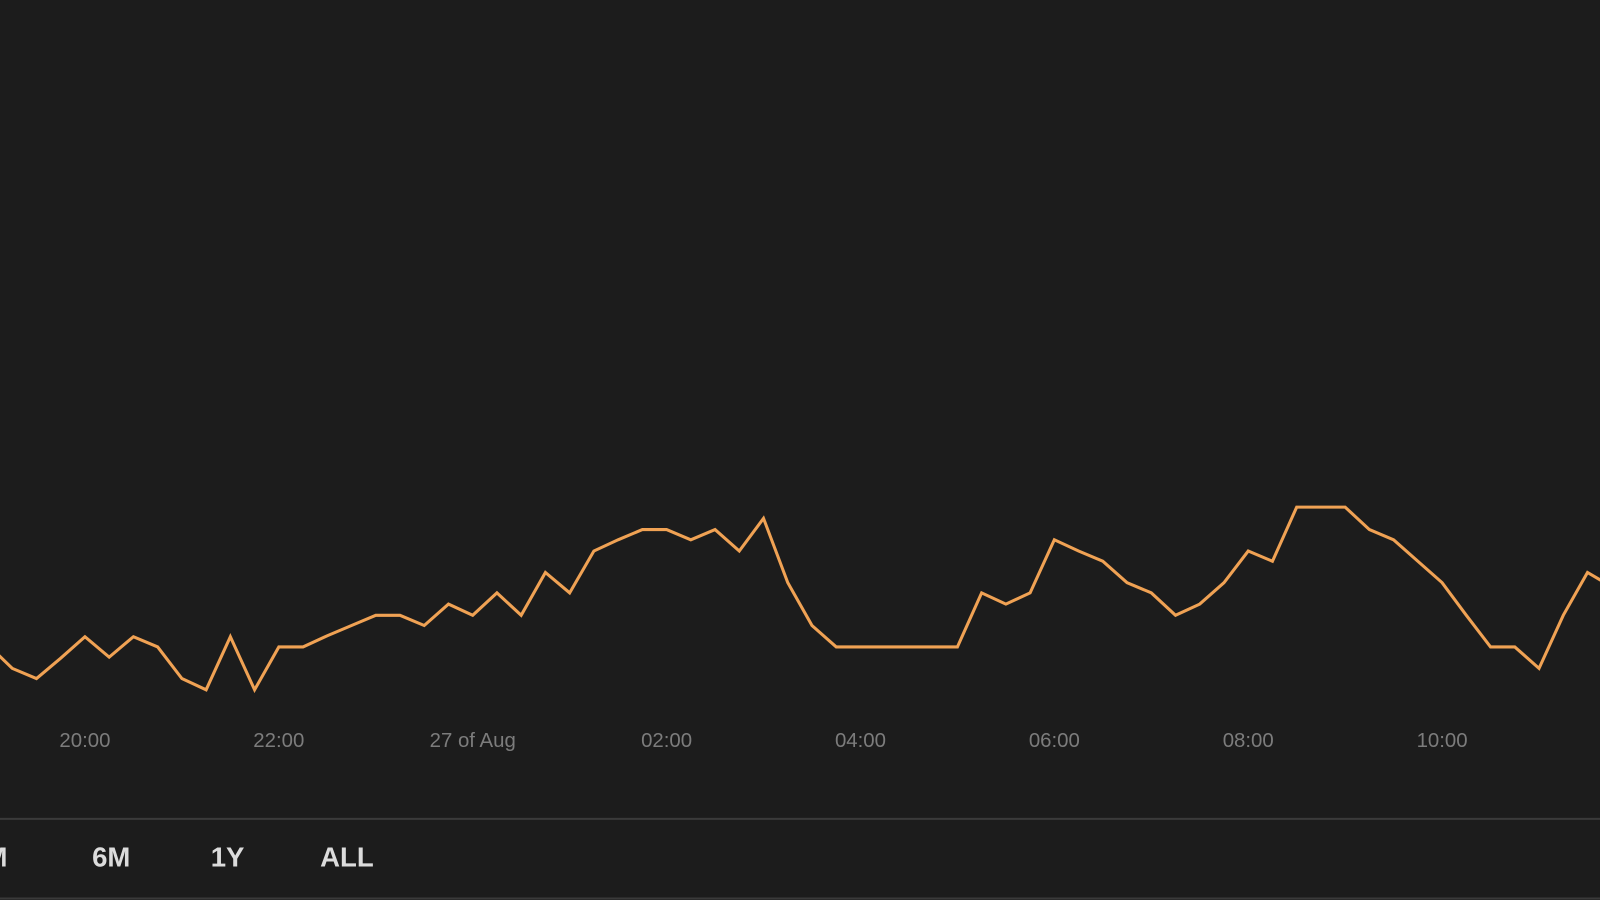 The height and width of the screenshot is (900, 1600). I want to click on x-tick-label: 22:00, so click(278, 741).